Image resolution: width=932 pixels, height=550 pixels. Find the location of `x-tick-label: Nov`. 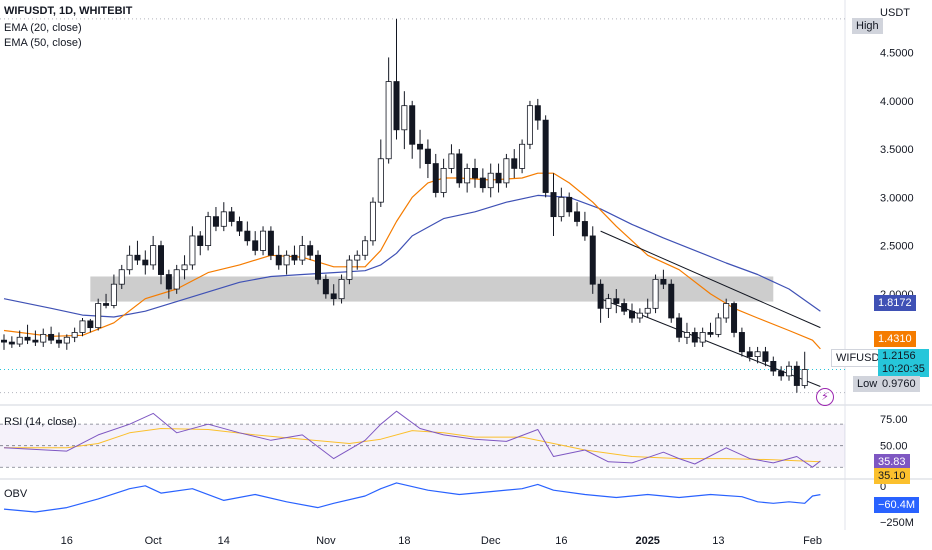

x-tick-label: Nov is located at coordinates (326, 541).